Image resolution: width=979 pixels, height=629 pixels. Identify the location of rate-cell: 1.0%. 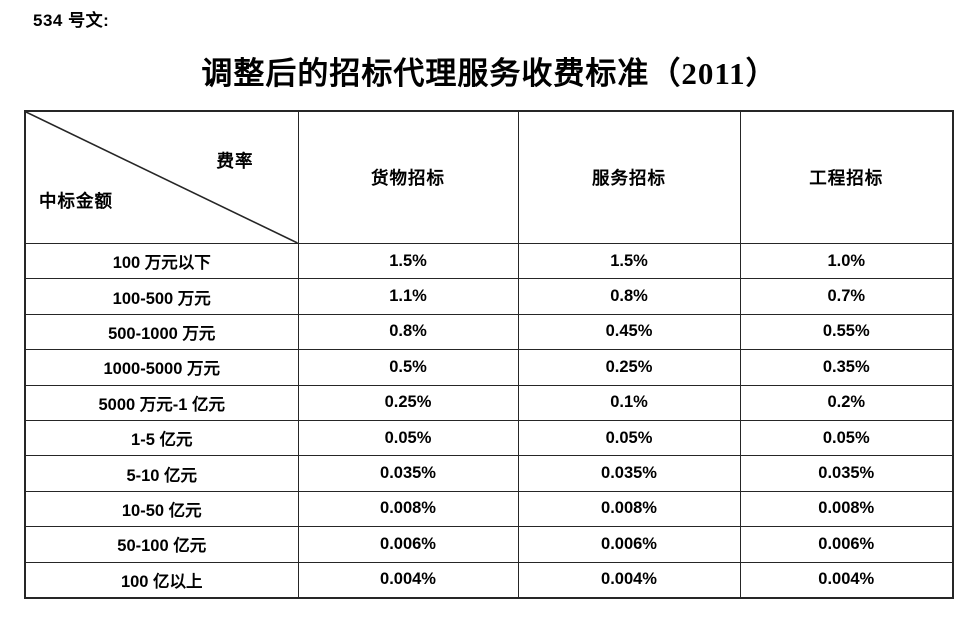
(846, 261).